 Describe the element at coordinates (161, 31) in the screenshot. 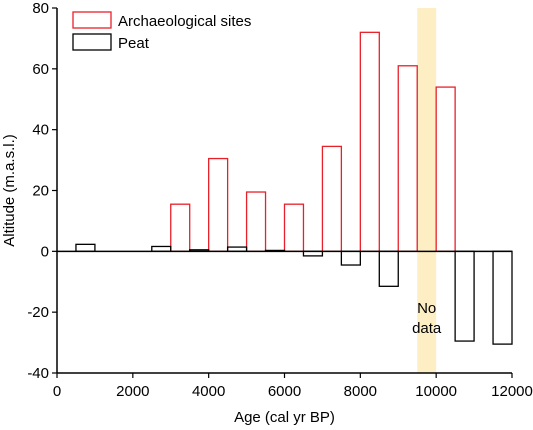

I see `legend: Archaeological sites Peat` at that location.